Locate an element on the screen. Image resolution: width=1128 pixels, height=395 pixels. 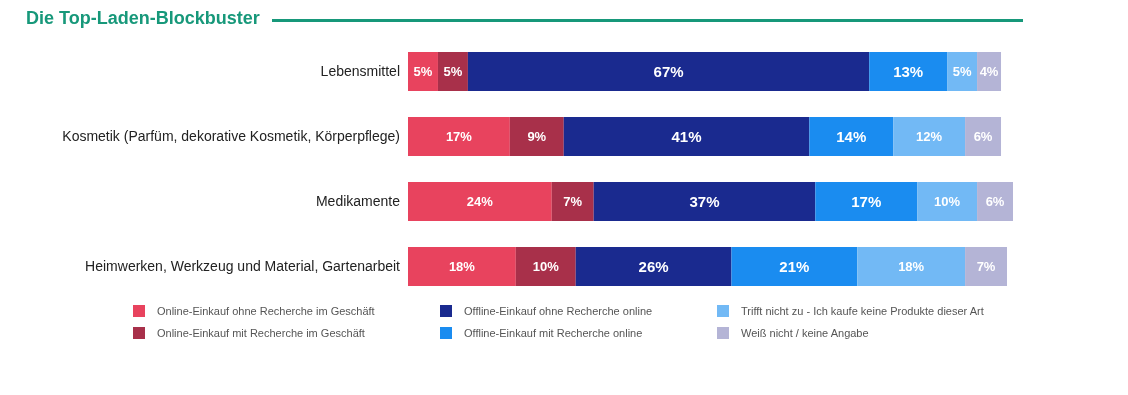
data-label: 12% is located at coordinates (929, 137).